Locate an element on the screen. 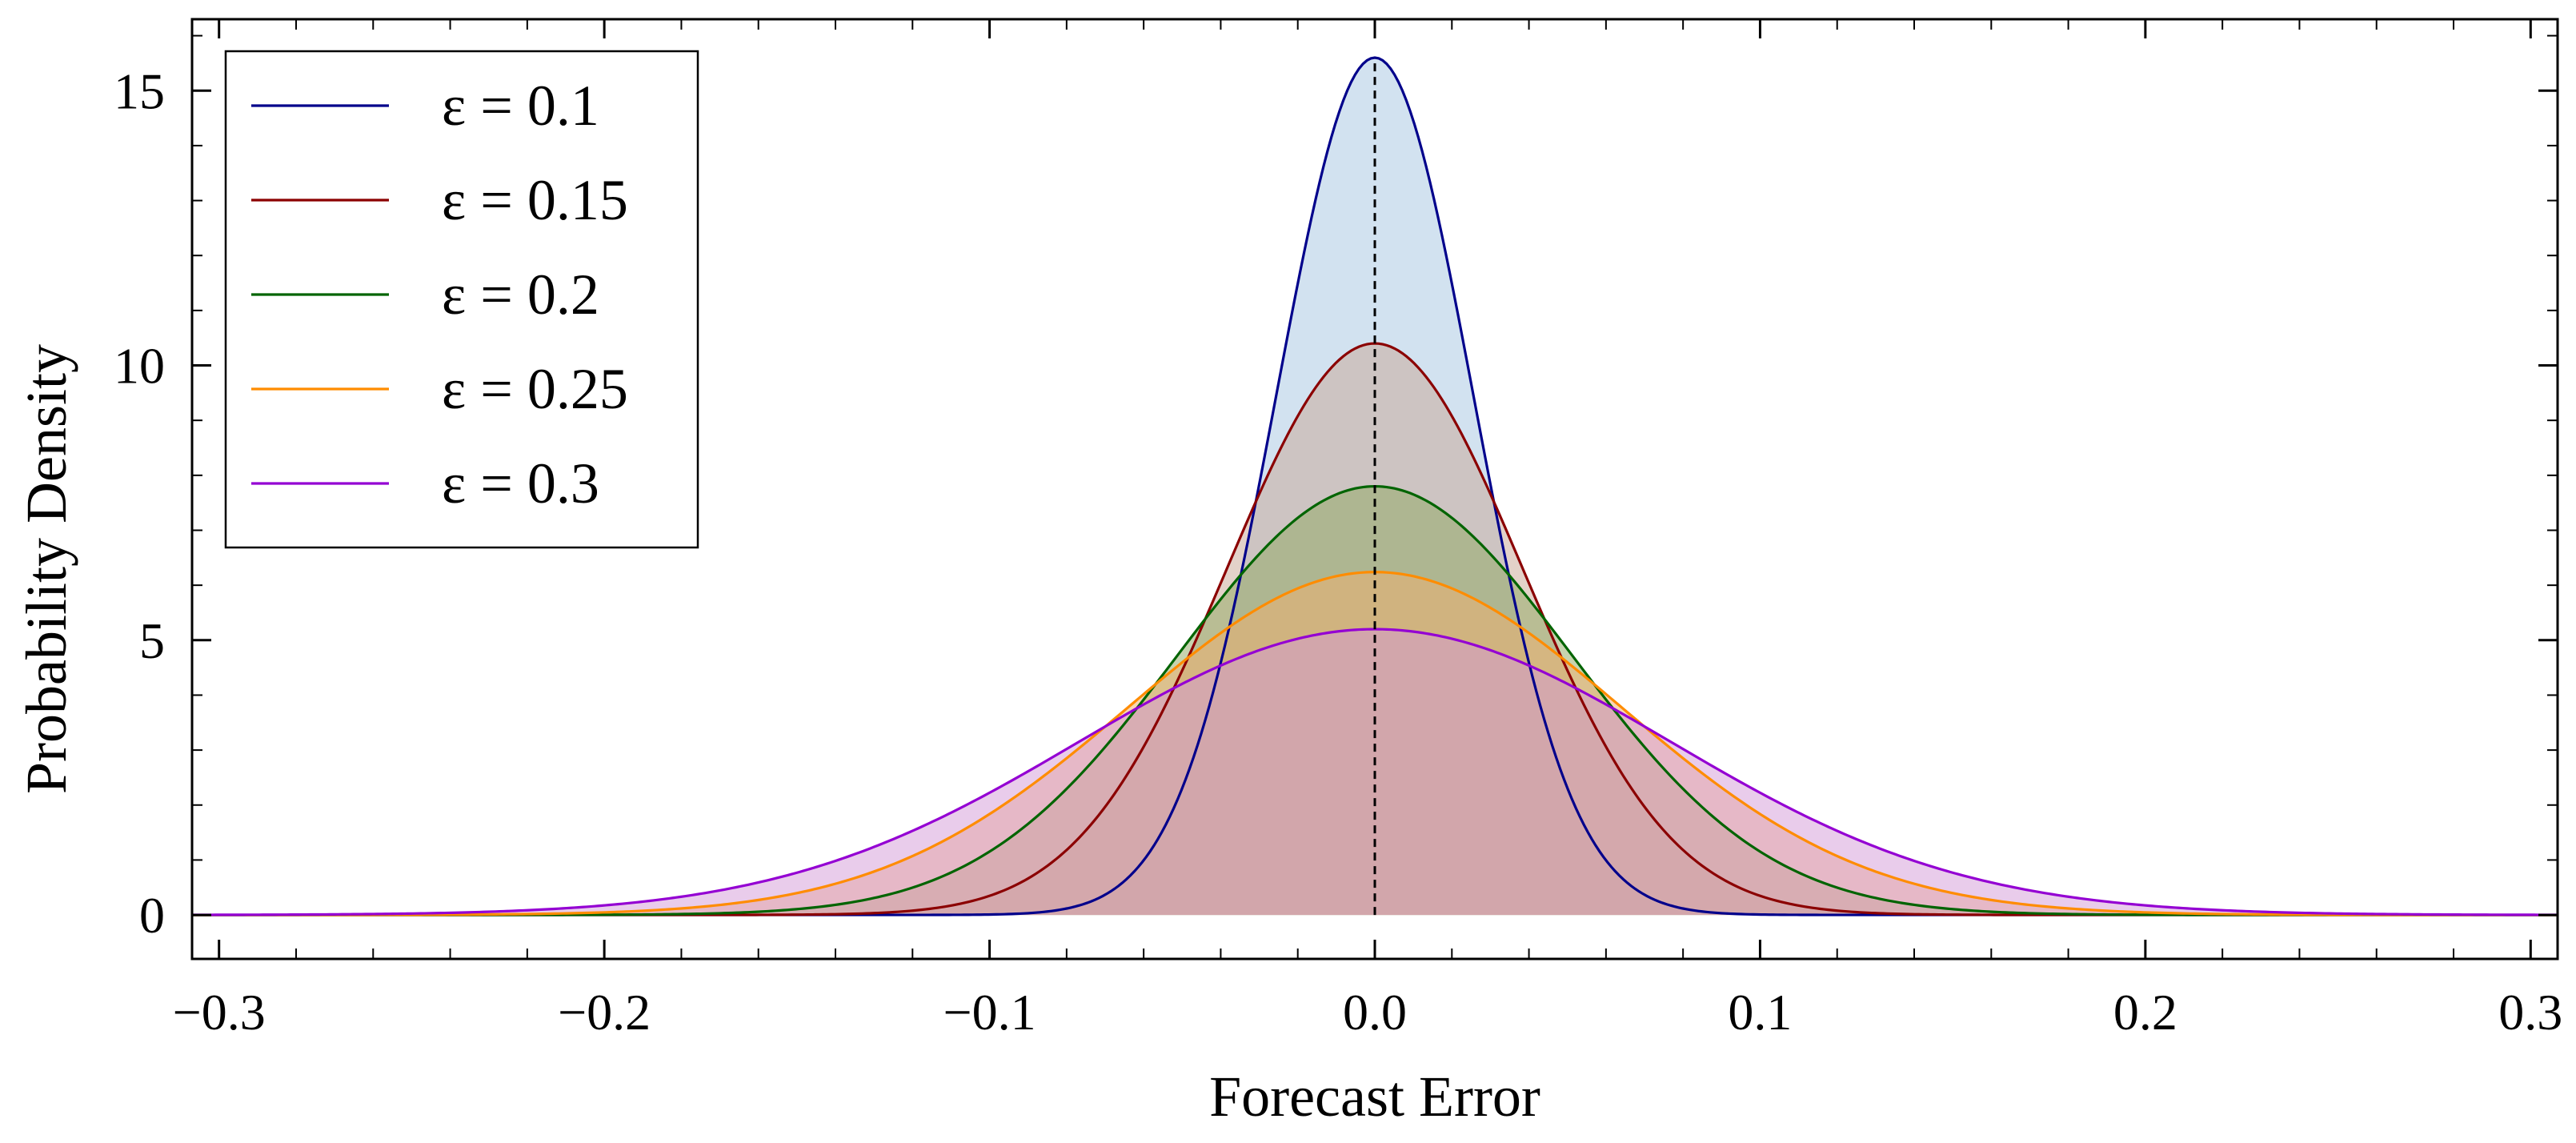 This screenshot has height=1143, width=2576. x-tick-label: −0.2 is located at coordinates (604, 1013).